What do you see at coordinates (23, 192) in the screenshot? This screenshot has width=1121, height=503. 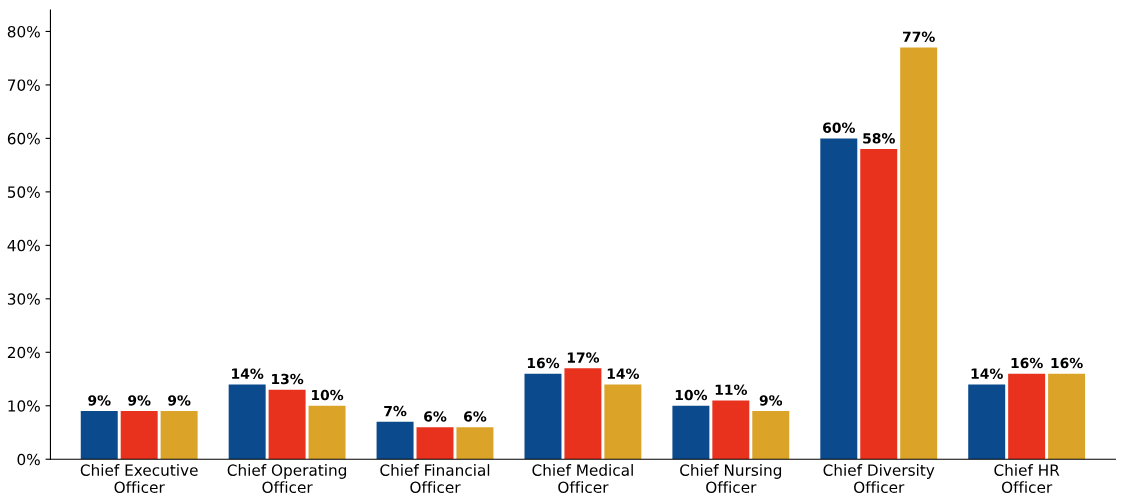 I see `y-tick-label: 50%` at bounding box center [23, 192].